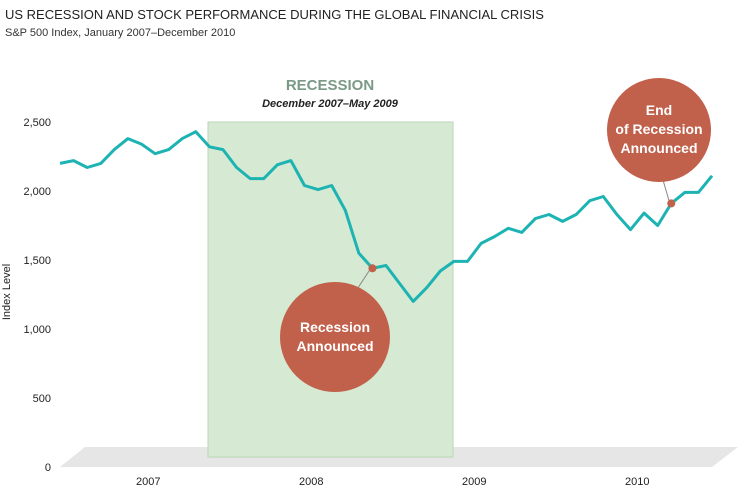 The image size is (738, 501). Describe the element at coordinates (311, 482) in the screenshot. I see `x-tick-label: 2008` at that location.